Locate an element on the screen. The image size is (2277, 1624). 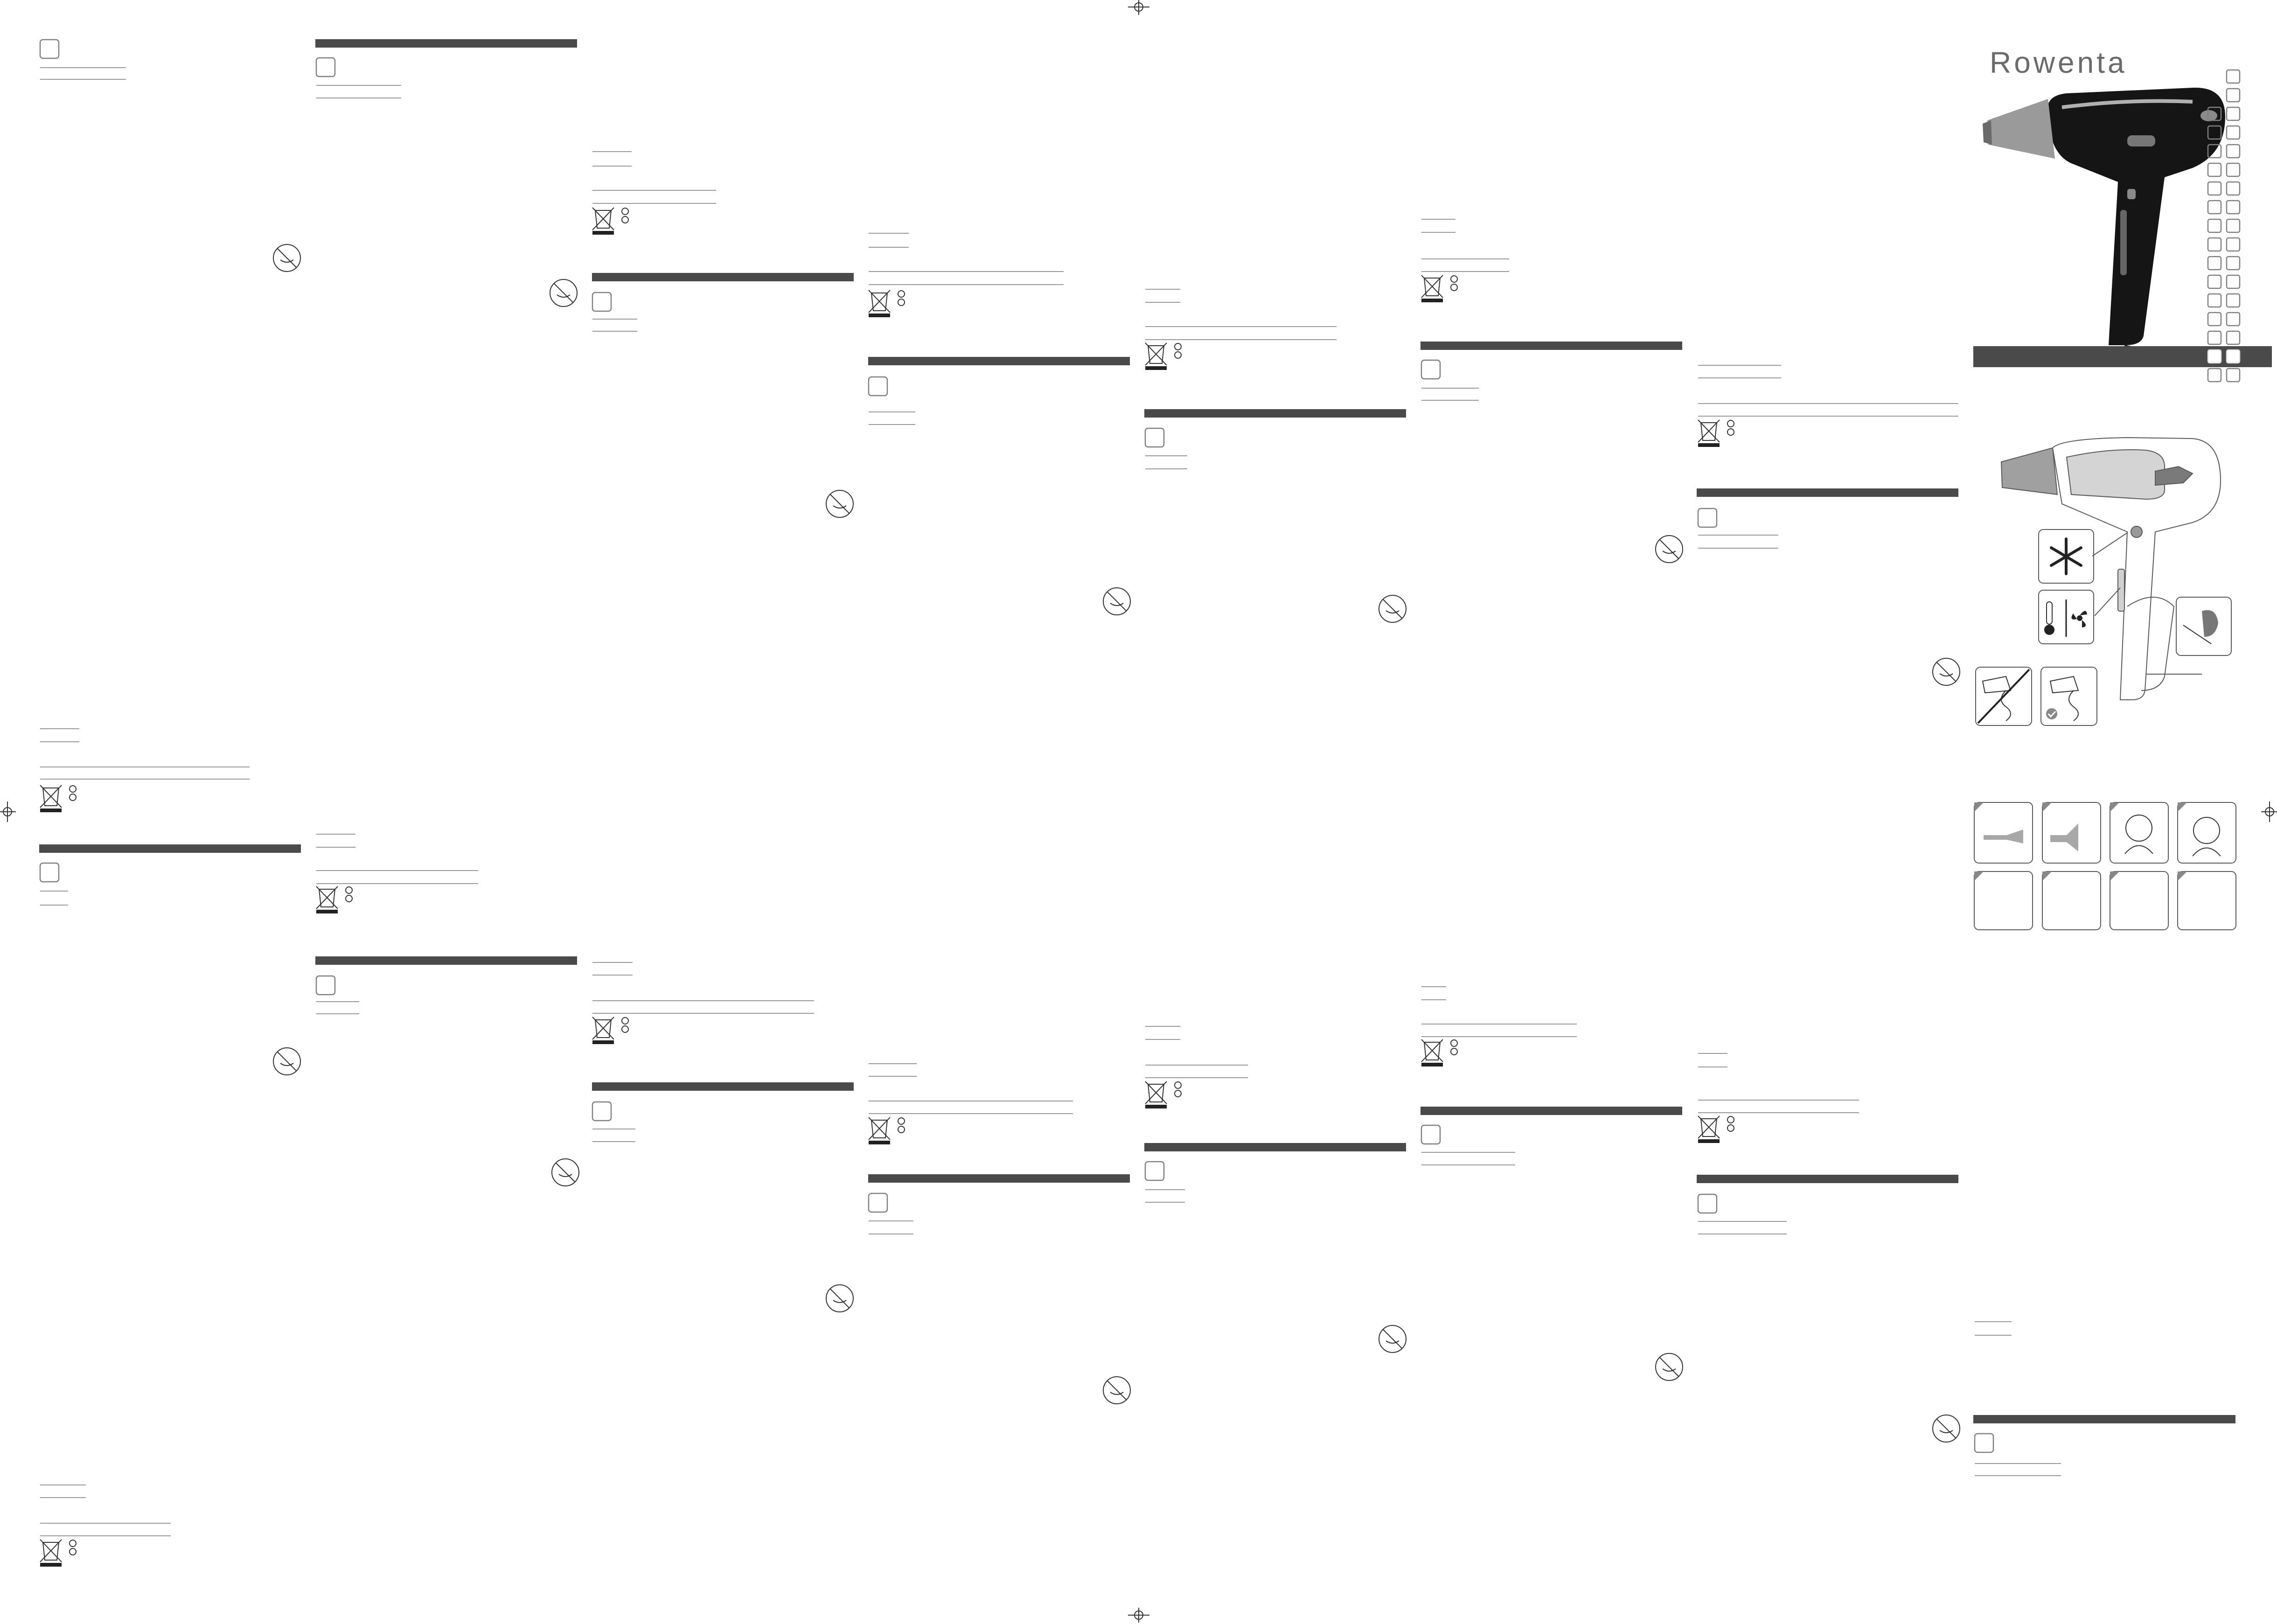
check-icon is located at coordinates (2051, 713).